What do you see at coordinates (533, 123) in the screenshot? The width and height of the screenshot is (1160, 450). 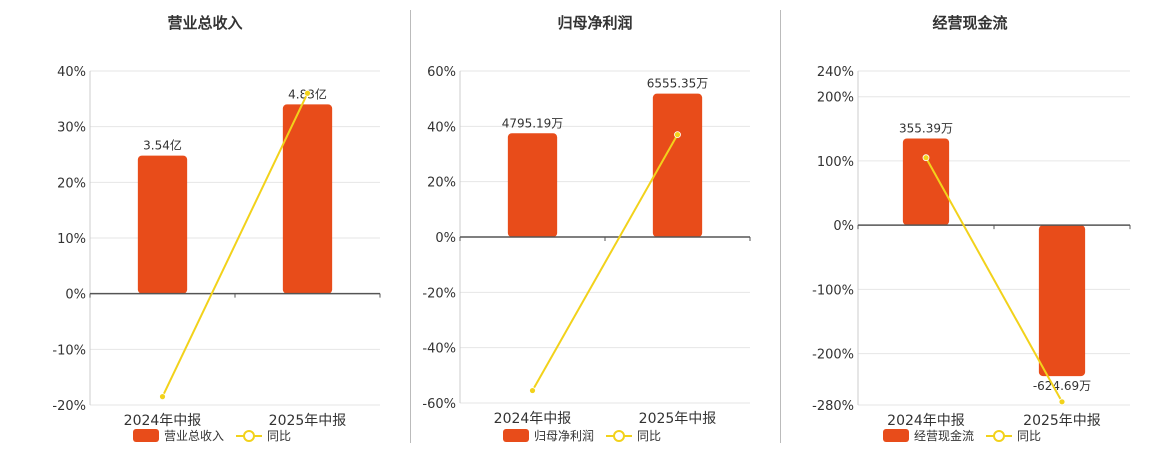 I see `bar-data-label: 4795.19万` at bounding box center [533, 123].